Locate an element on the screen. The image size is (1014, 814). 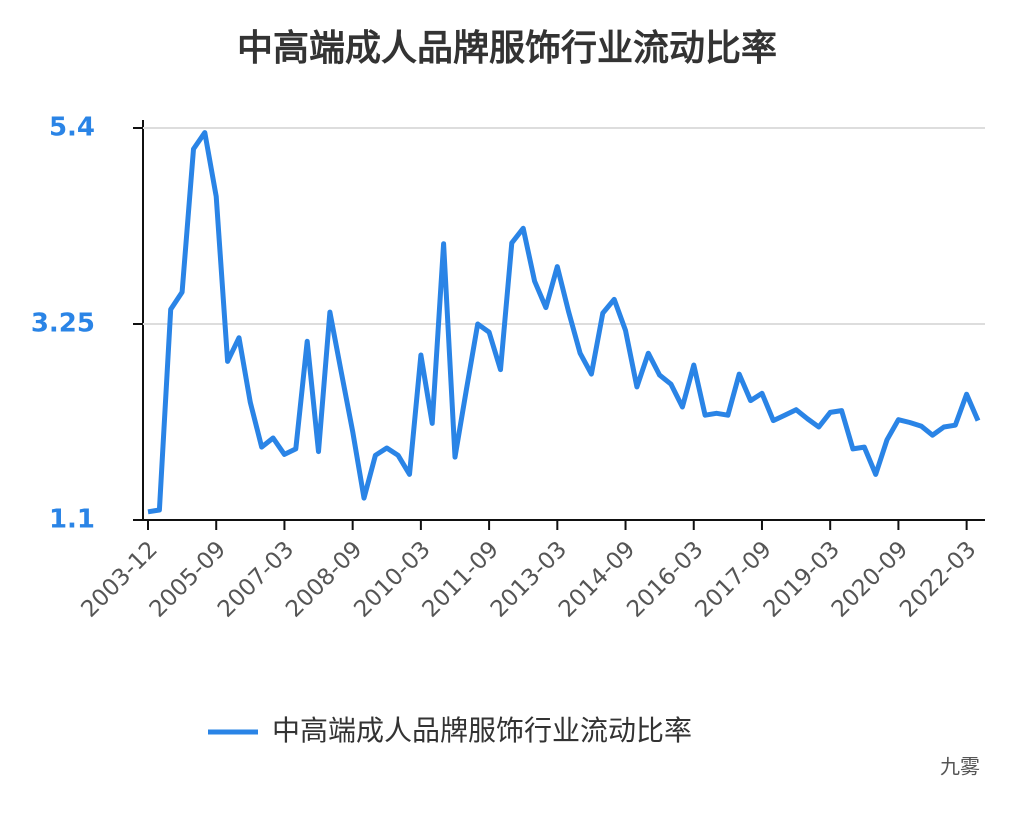
y-tick-label: 3.25 is located at coordinates (63, 324).